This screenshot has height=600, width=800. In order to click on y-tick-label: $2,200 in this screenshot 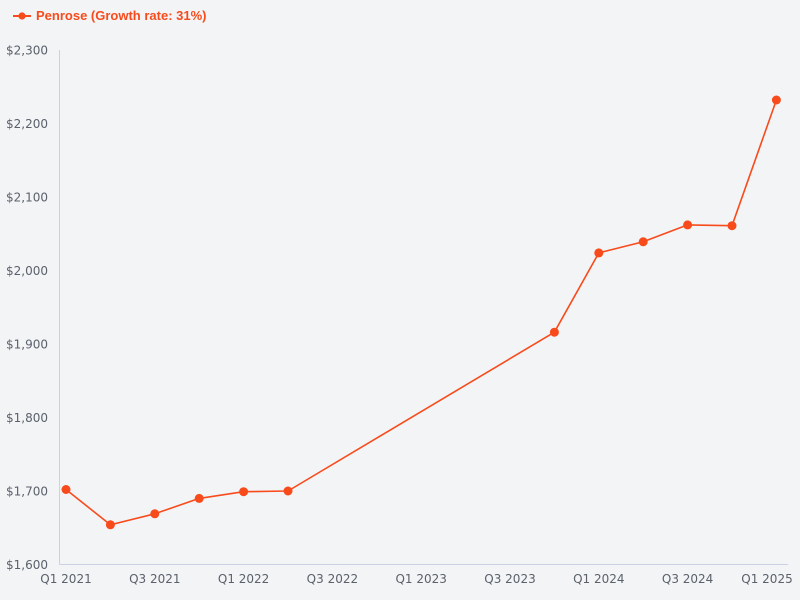, I will do `click(27, 124)`.